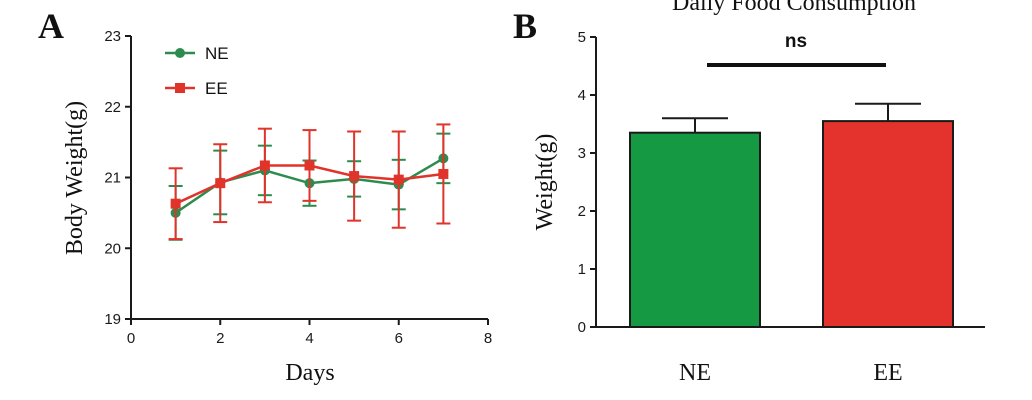 Image resolution: width=1032 pixels, height=400 pixels. I want to click on y-tick-label: 3, so click(582, 153).